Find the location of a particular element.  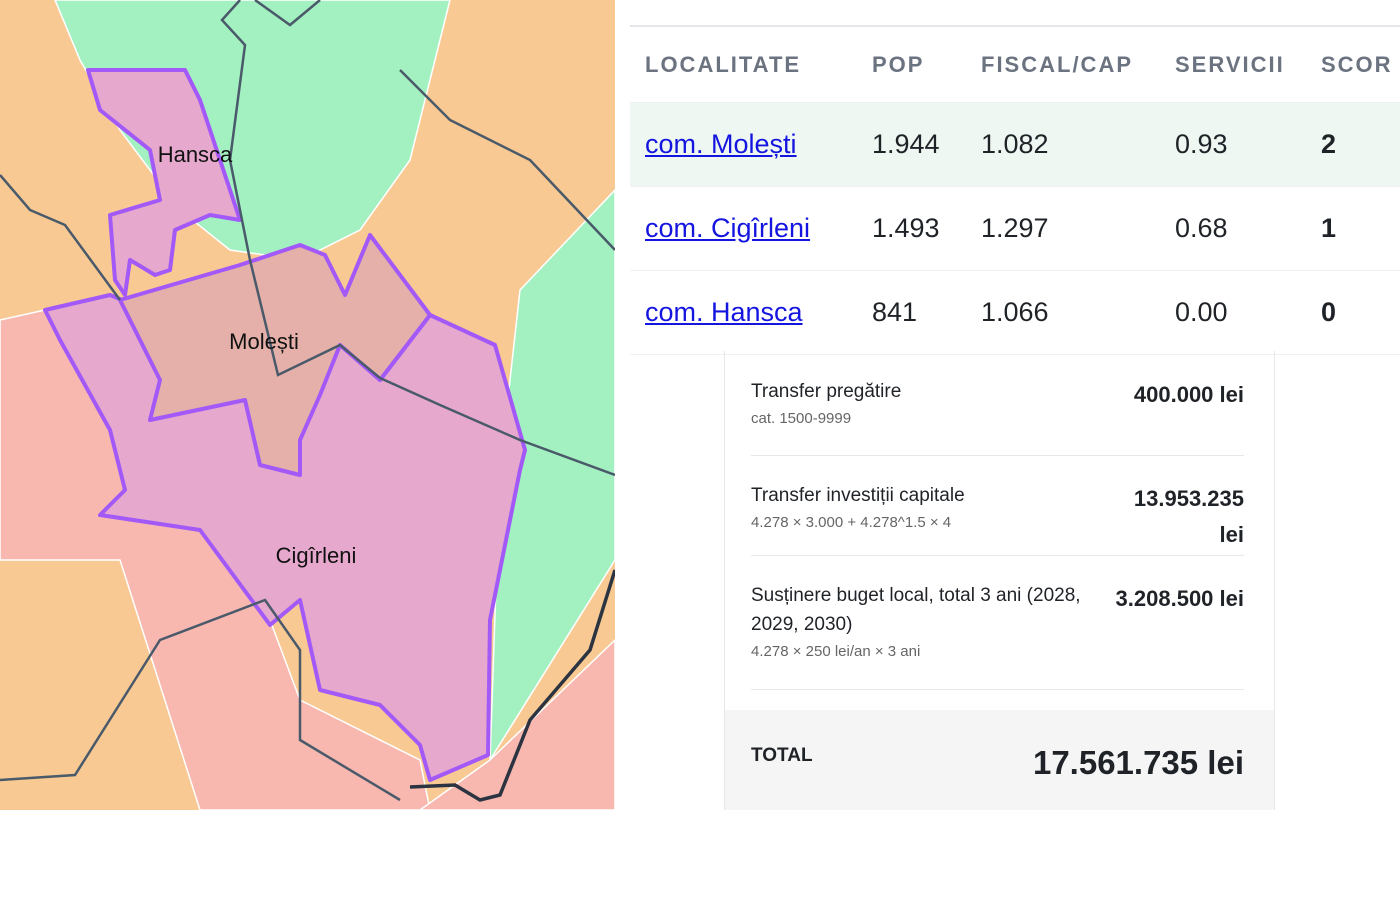

table-cell: 1.493 is located at coordinates (906, 228).